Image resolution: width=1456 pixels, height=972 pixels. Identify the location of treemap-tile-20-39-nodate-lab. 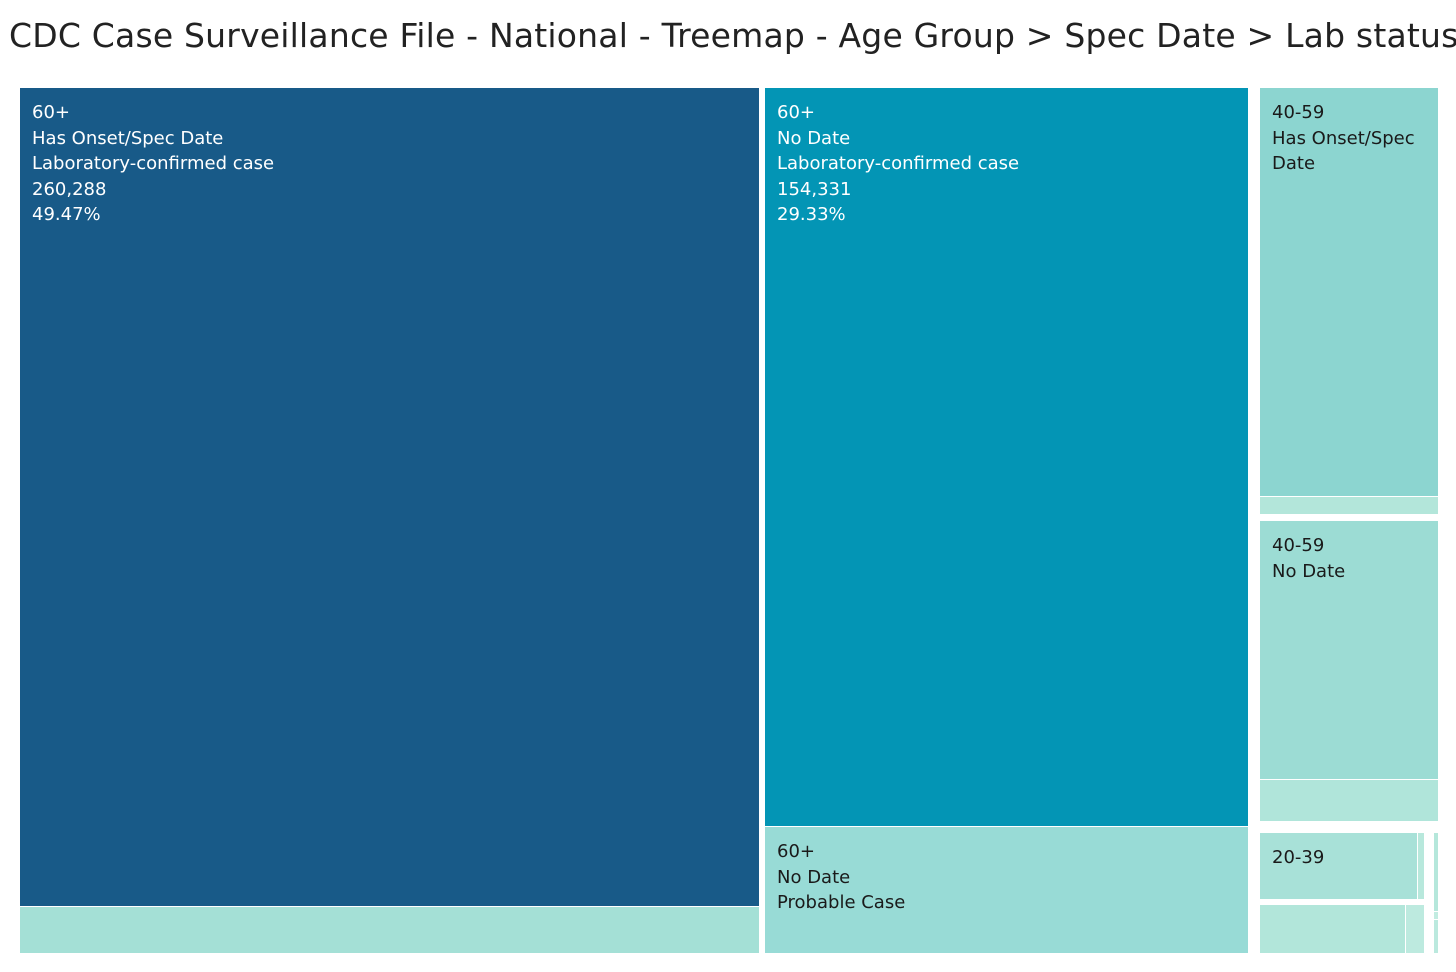
(1332, 929).